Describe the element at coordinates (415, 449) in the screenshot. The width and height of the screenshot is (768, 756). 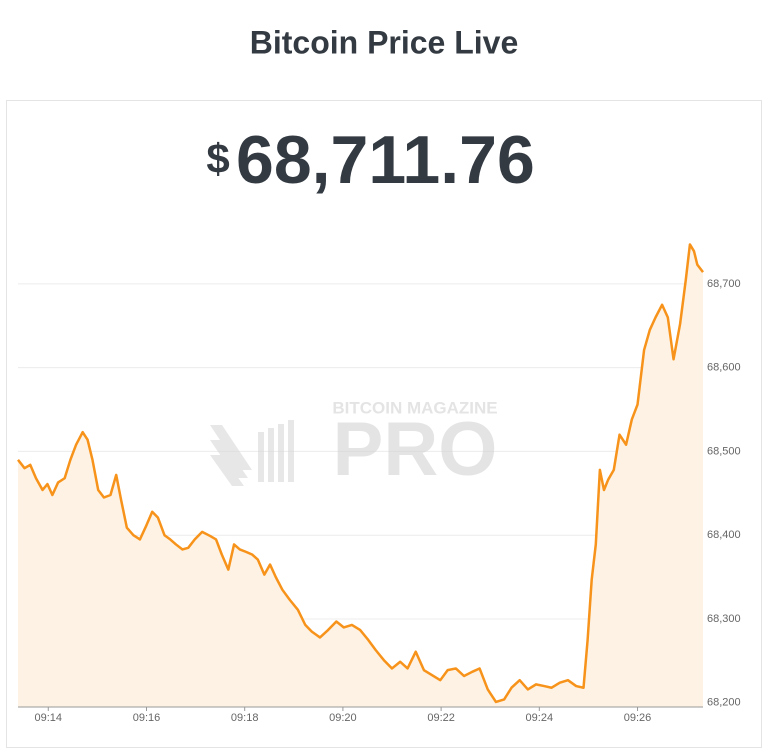
I see `watermark-line2: PRO` at that location.